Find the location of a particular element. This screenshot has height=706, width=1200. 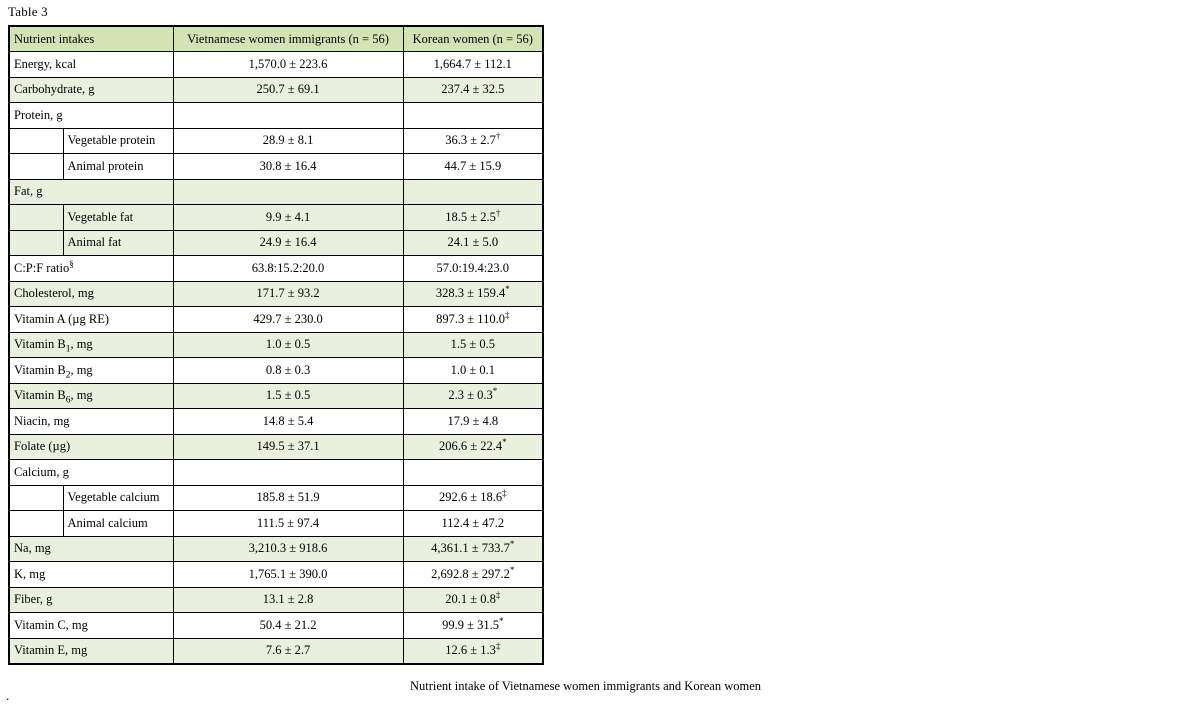

cell-korean-value-text: 4,361.1 ± 733.7 is located at coordinates (470, 548).